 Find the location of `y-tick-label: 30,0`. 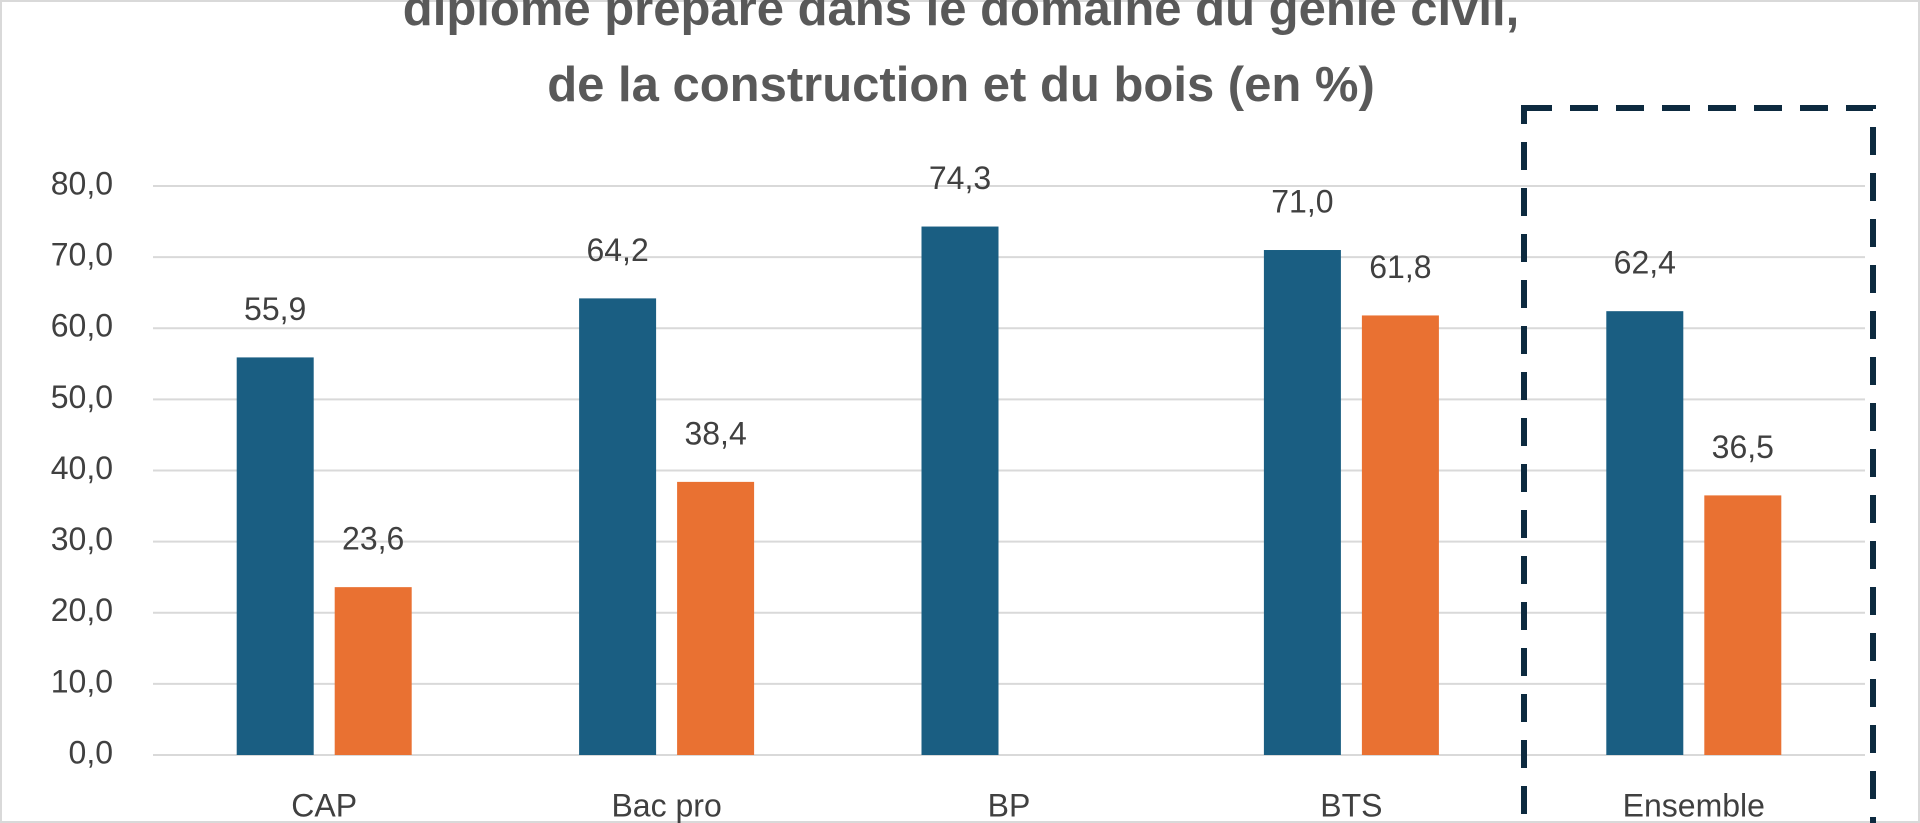

y-tick-label: 30,0 is located at coordinates (82, 539).